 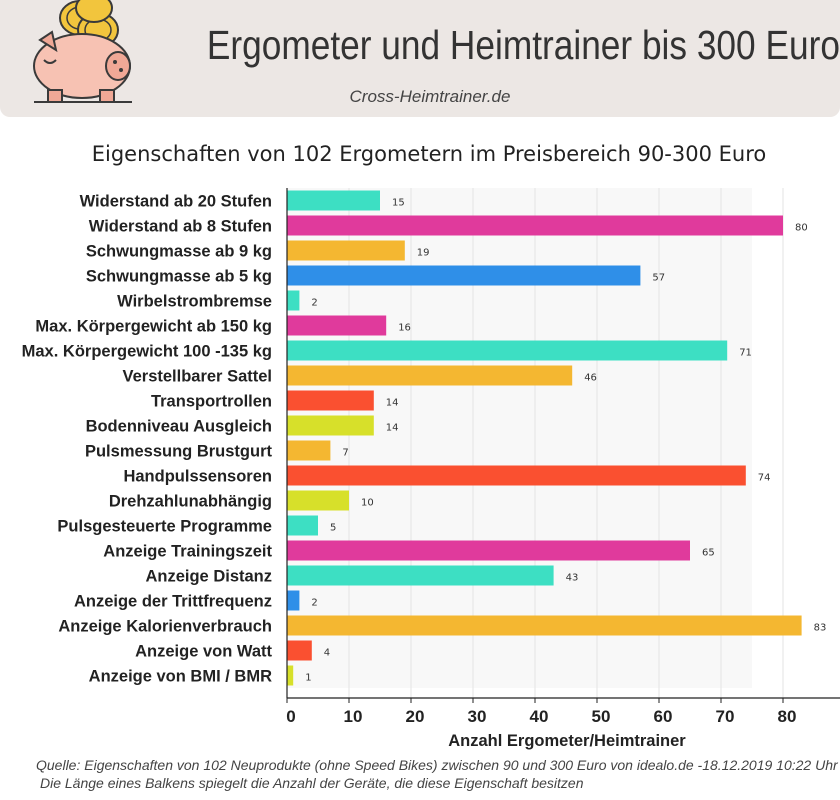 What do you see at coordinates (82, 51) in the screenshot?
I see `piggy-bank-icon` at bounding box center [82, 51].